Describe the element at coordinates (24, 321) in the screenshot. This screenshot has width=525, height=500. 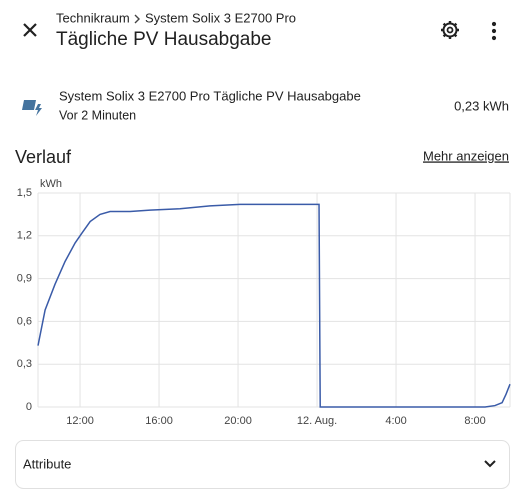
I see `y-tick-label: 0,6` at that location.